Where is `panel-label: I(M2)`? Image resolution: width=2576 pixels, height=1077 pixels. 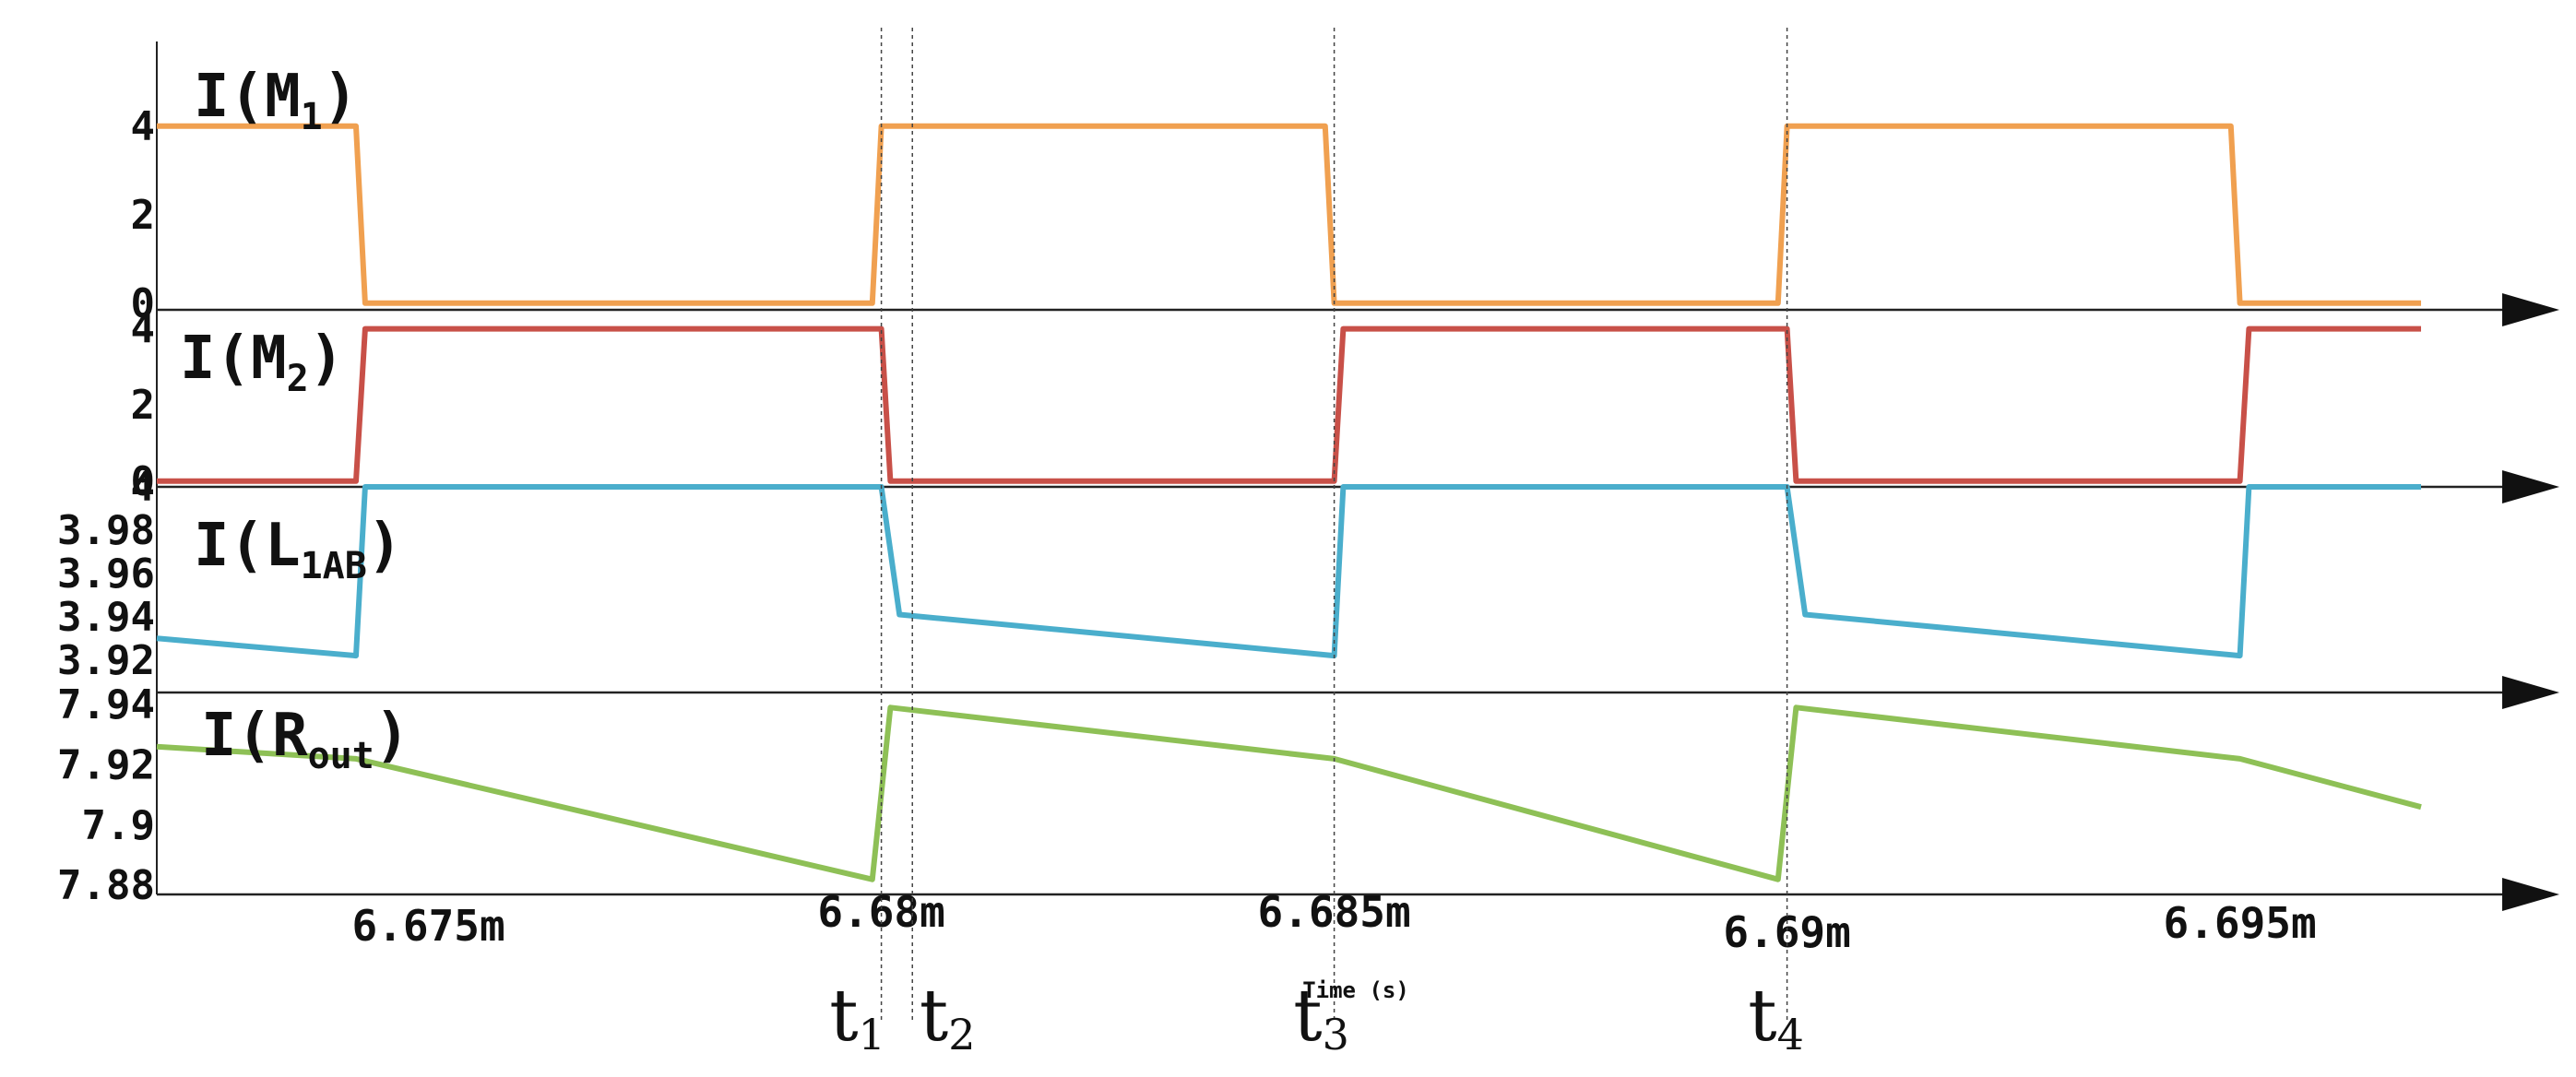 panel-label: I(M2) is located at coordinates (262, 362).